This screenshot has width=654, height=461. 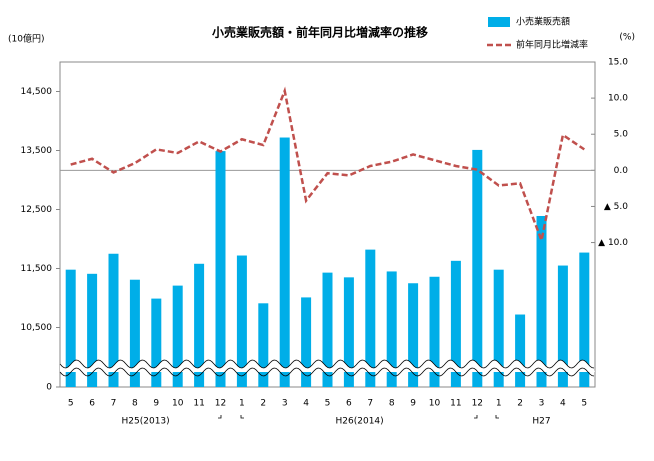 What do you see at coordinates (627, 38) in the screenshot?
I see `y2-axis-label: (%)` at bounding box center [627, 38].